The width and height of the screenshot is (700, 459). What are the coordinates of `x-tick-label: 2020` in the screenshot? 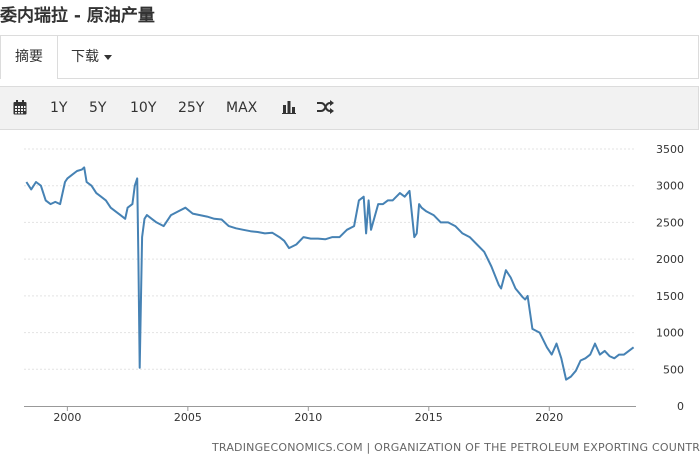 It's located at (549, 417).